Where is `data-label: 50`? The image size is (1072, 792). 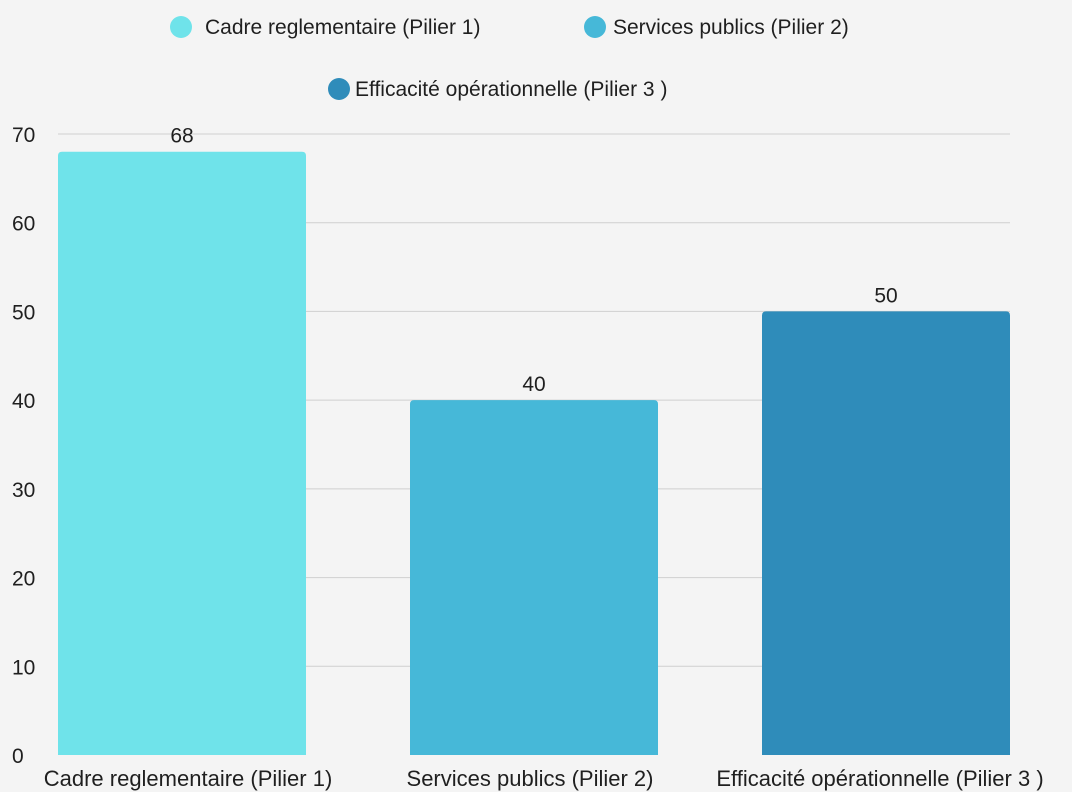 data-label: 50 is located at coordinates (885, 295).